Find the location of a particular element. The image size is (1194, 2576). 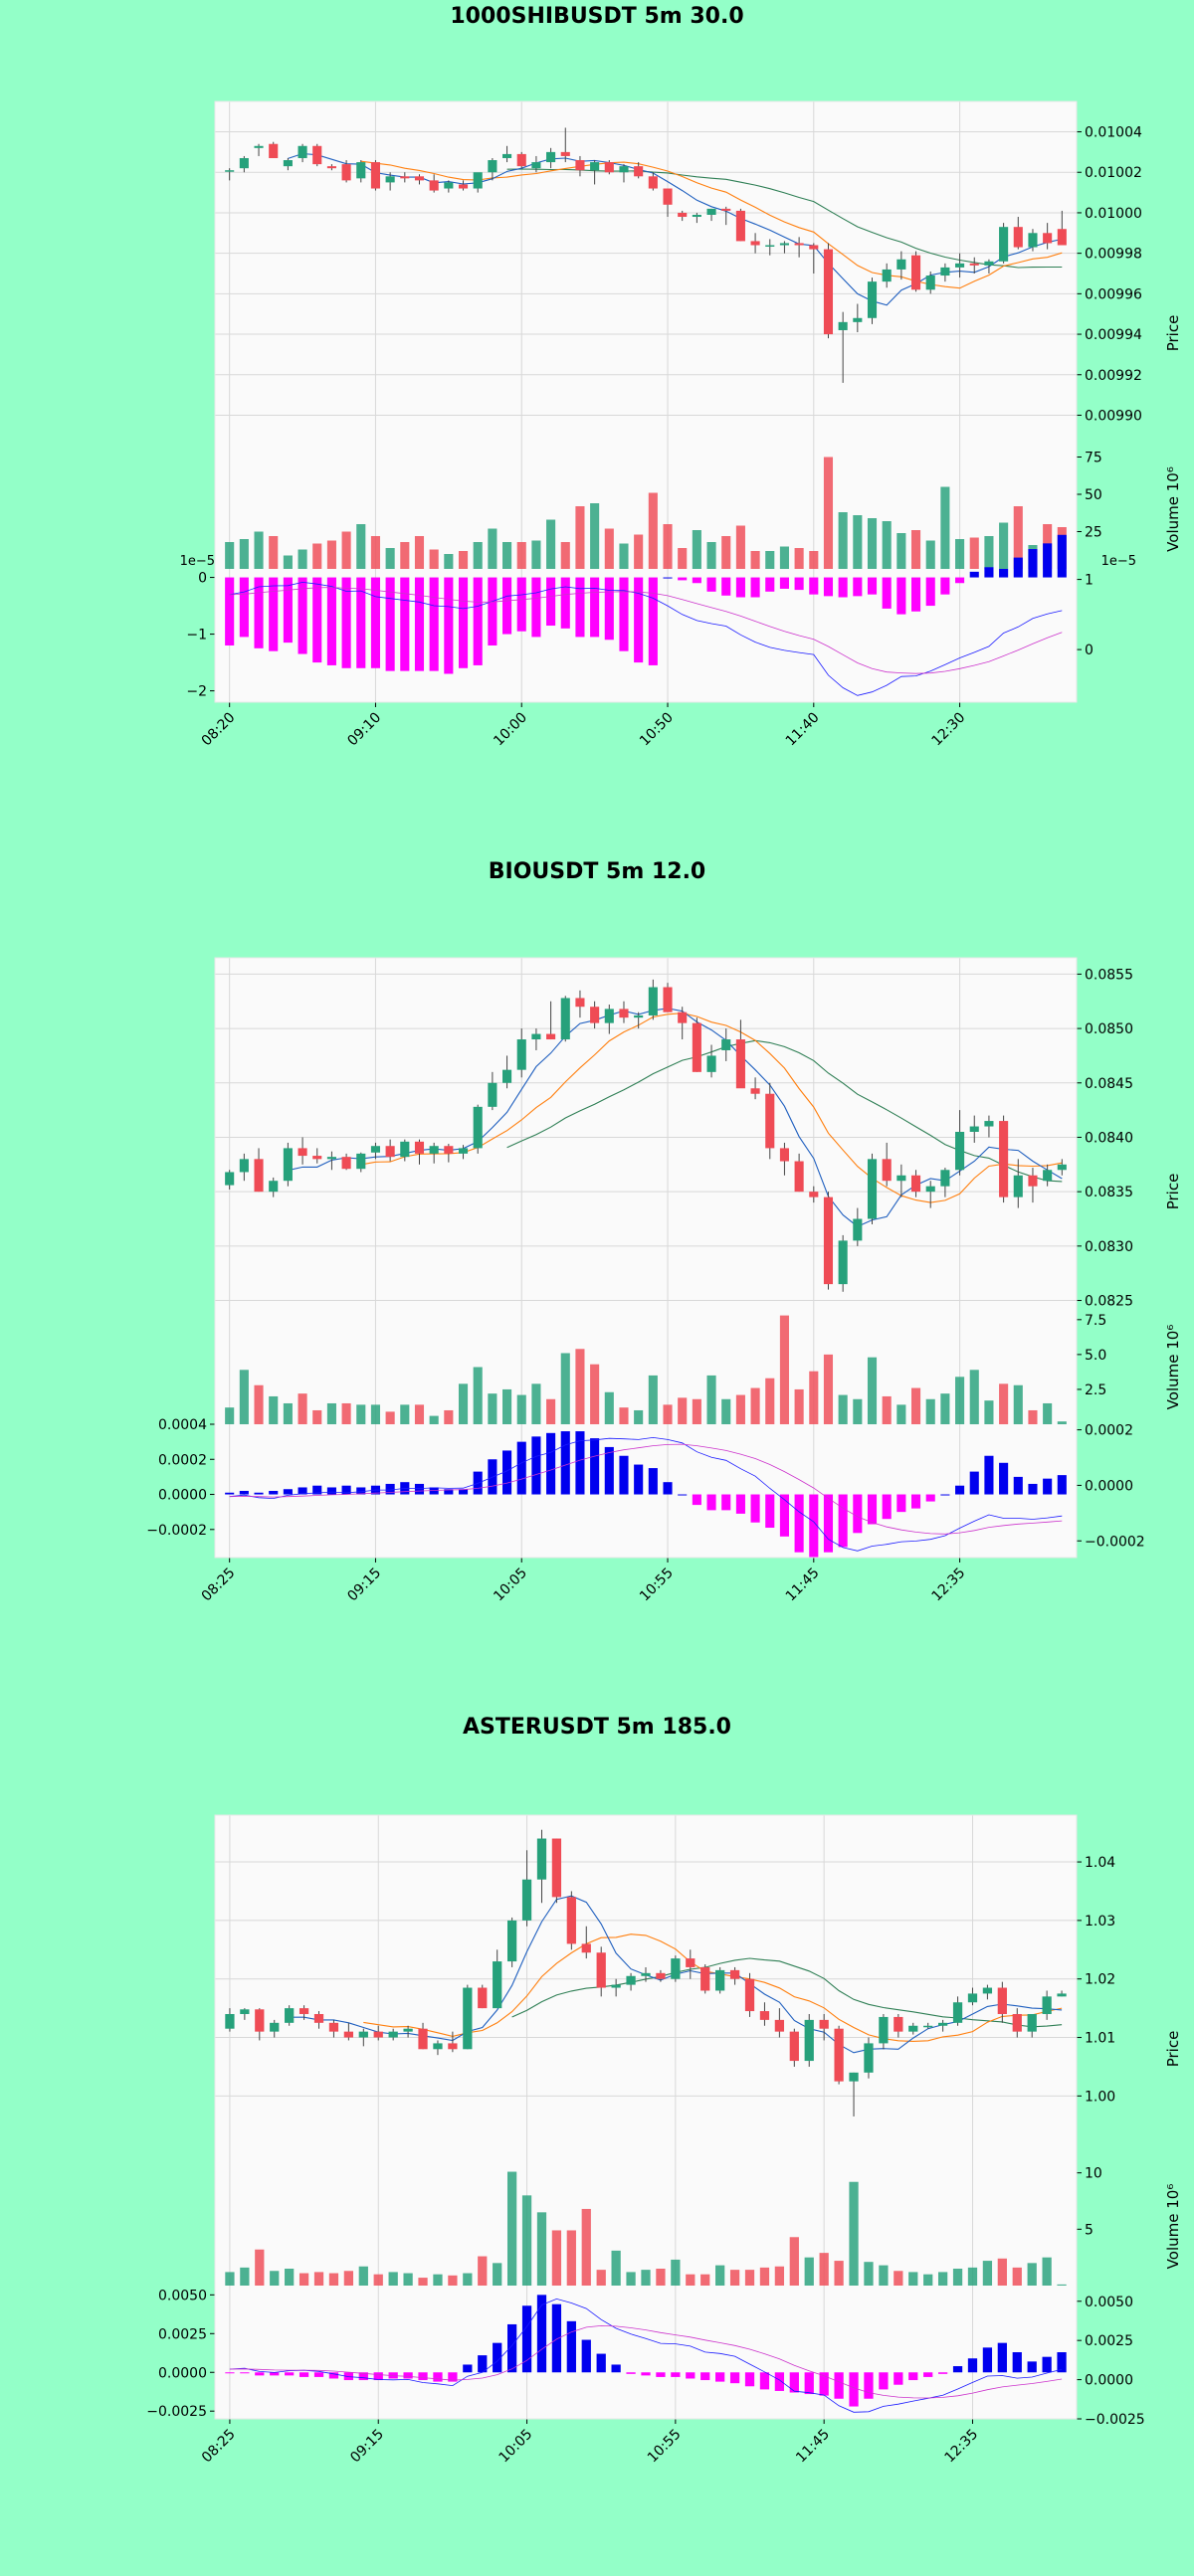

price-tick-label: 0.00990 is located at coordinates (1113, 416).